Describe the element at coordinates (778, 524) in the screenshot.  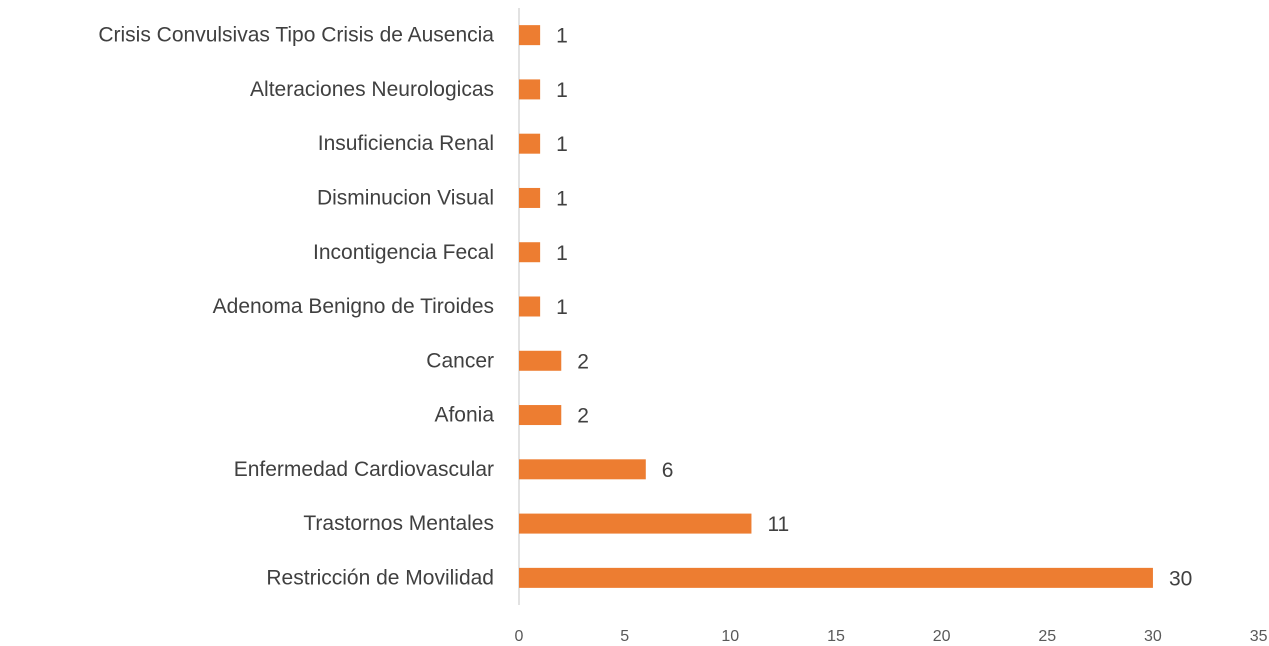
I see `data-label: 11` at that location.